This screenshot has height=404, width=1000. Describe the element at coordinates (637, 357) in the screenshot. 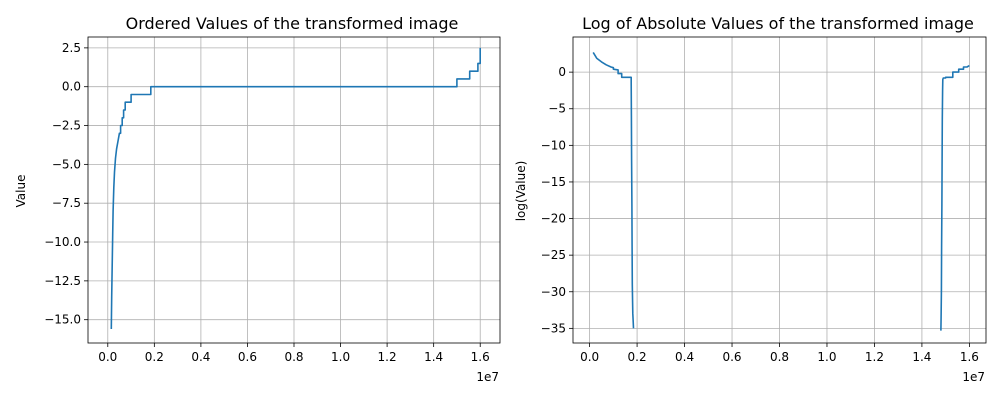

I see `right-x-tick-label: 0.2` at that location.